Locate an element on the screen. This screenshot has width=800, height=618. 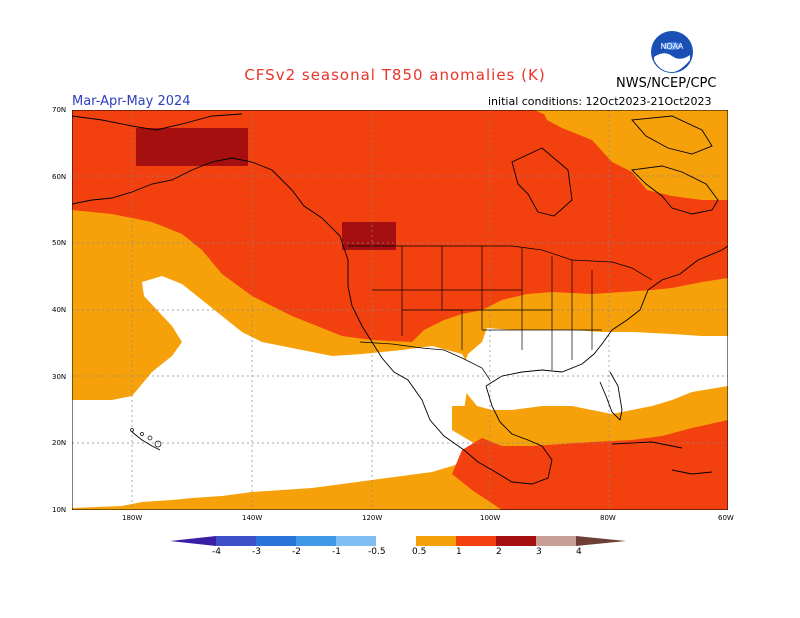
anomaly-field-dark-red-bc is located at coordinates (369, 236).